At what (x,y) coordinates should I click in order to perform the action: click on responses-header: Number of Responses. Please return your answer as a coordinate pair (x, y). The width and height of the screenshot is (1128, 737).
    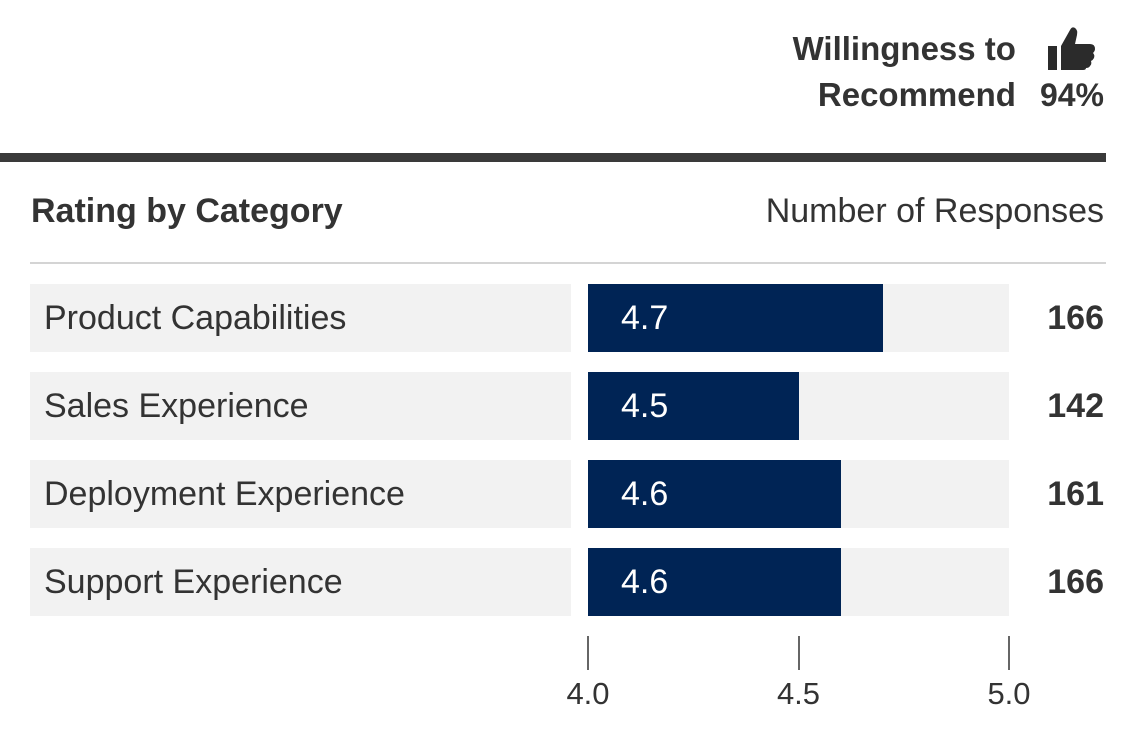
    Looking at the image, I should click on (934, 211).